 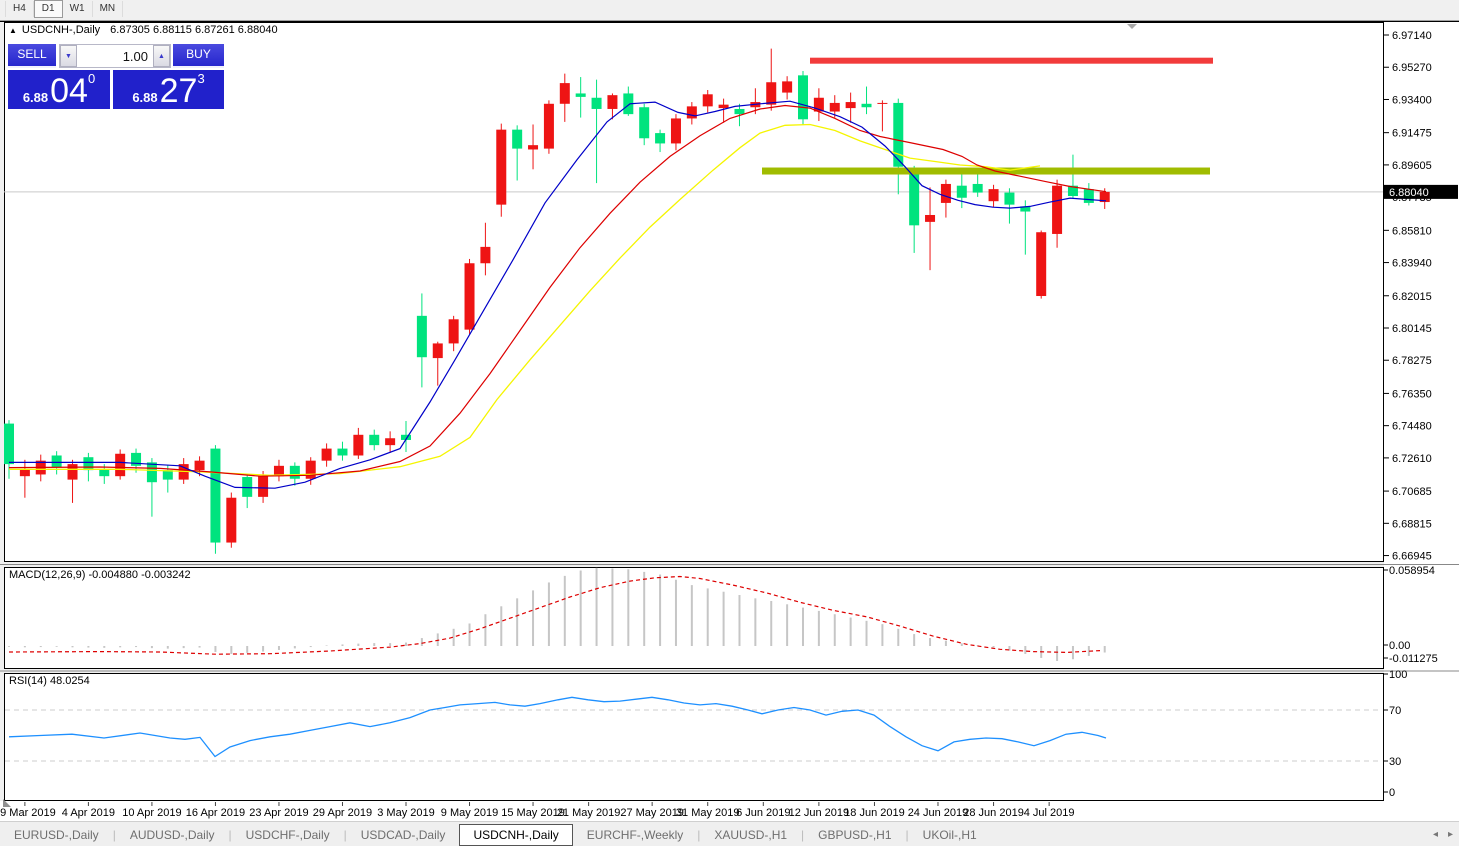 I want to click on tab-audusd-daily: AUDUSD-,Daily, so click(x=172, y=834).